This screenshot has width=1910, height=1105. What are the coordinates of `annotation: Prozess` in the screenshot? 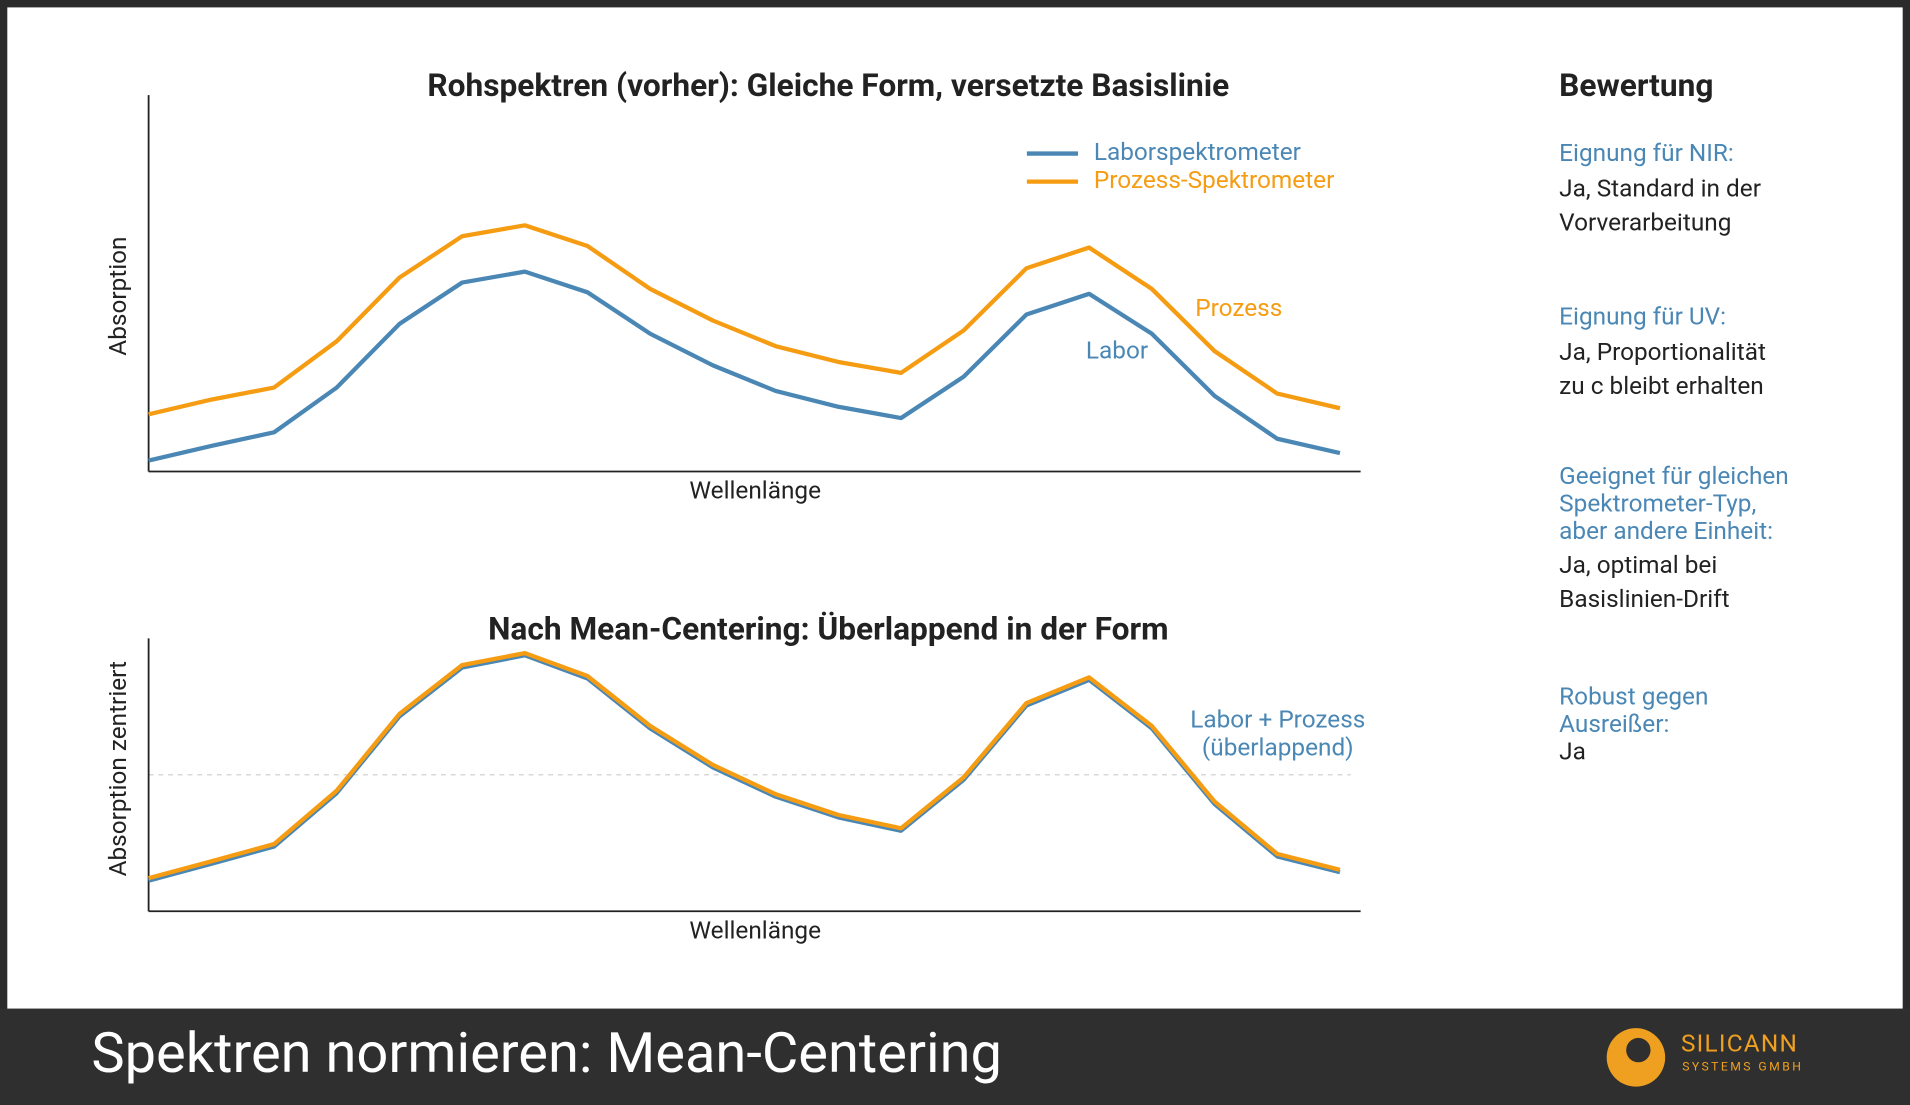 It's located at (1238, 307).